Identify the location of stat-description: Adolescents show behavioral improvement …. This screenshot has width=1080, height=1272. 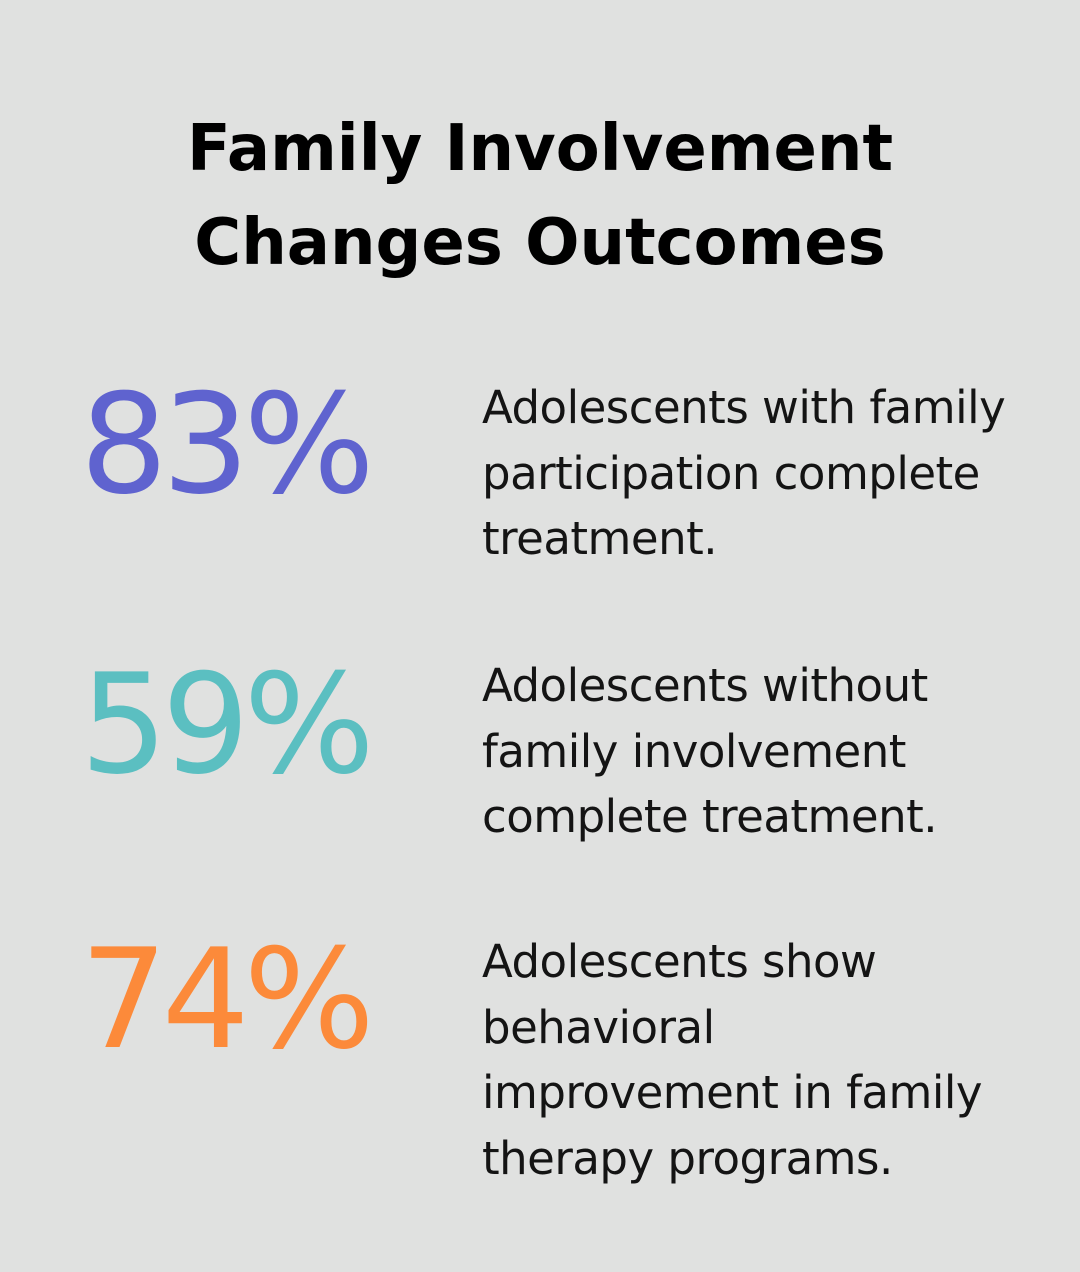
(762, 1060).